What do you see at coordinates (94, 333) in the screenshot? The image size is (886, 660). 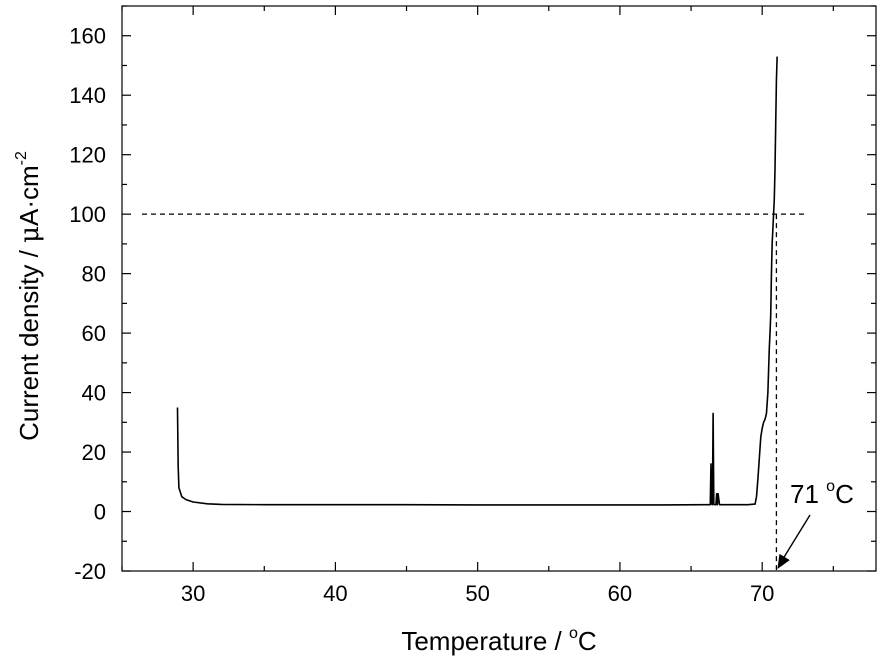 I see `y-tick-label: 60` at bounding box center [94, 333].